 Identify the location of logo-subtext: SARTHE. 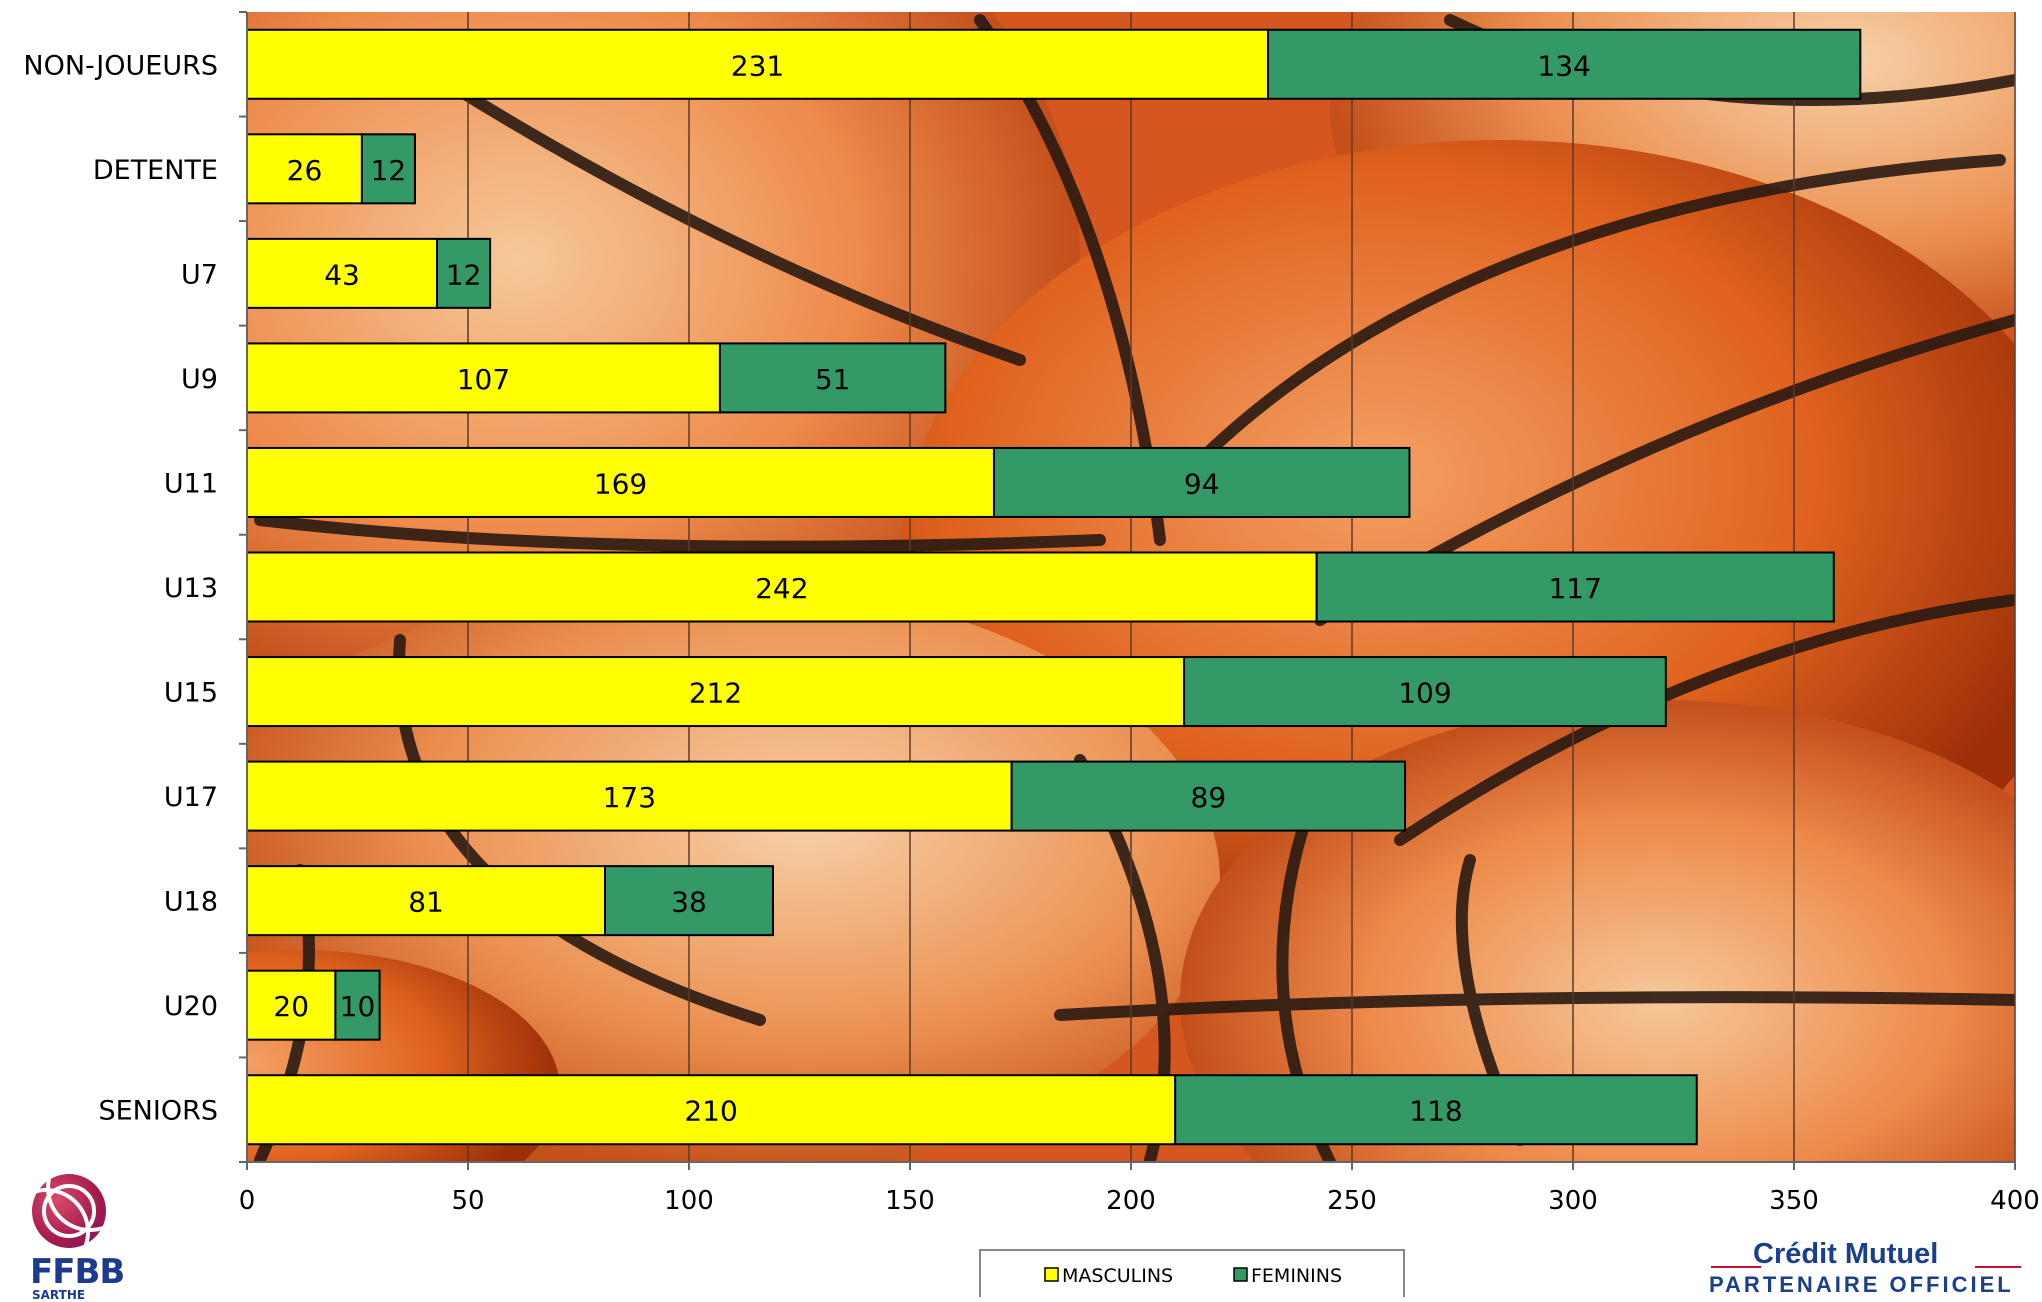
(59, 1295).